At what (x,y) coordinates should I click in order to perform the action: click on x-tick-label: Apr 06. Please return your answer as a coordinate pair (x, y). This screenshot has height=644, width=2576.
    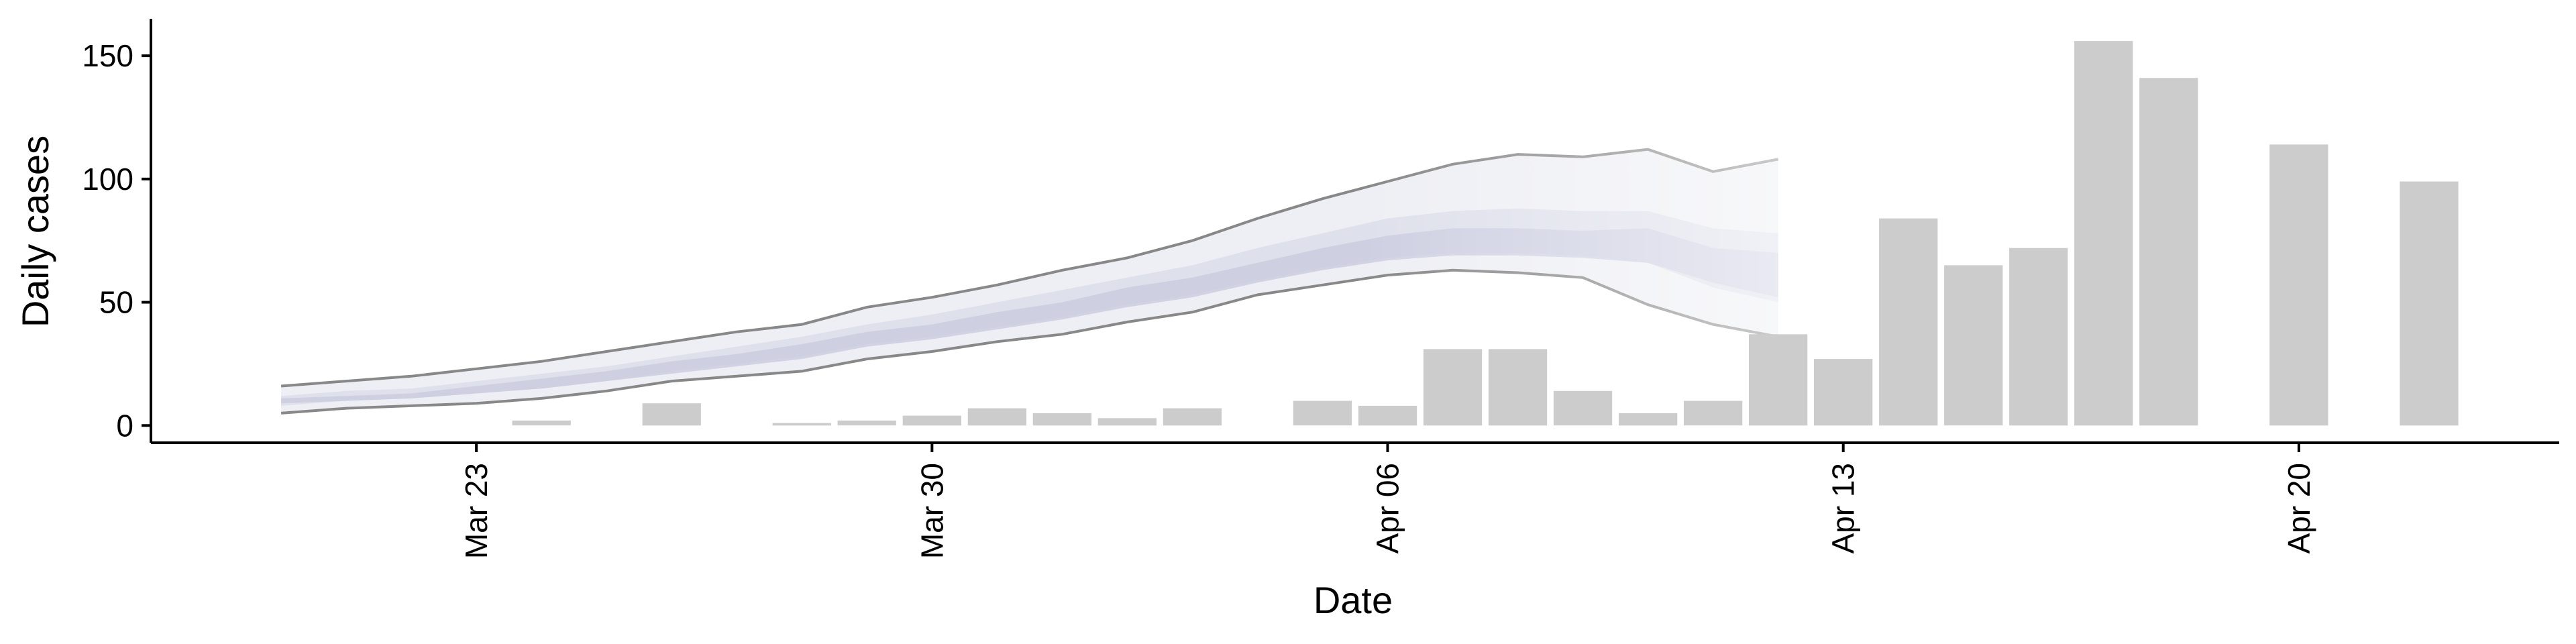
    Looking at the image, I should click on (1388, 508).